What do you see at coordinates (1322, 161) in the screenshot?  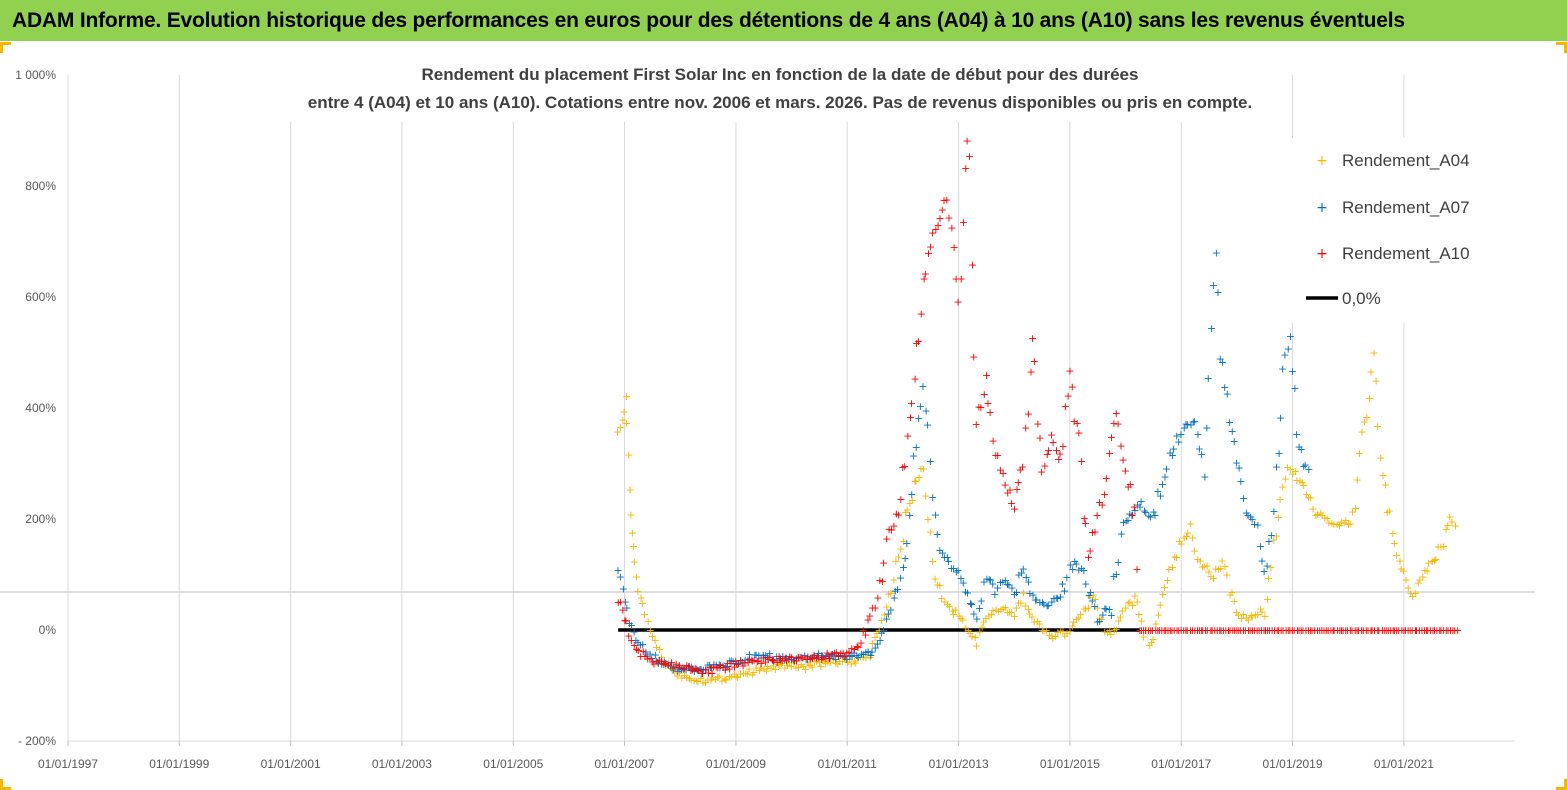 I see `legend-swatch: +` at bounding box center [1322, 161].